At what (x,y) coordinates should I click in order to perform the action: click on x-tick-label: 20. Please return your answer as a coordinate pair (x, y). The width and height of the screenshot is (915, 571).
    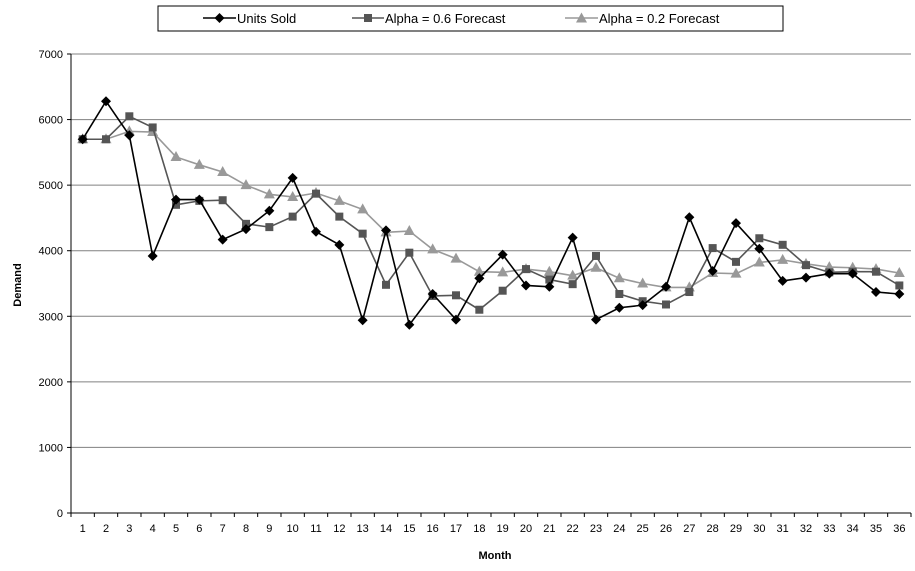
    Looking at the image, I should click on (526, 529).